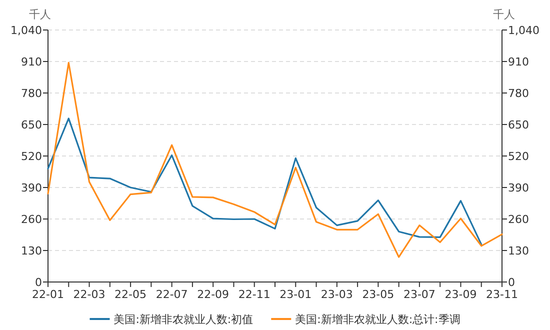 The height and width of the screenshot is (330, 550). Describe the element at coordinates (336, 294) in the screenshot. I see `x-tick-label: 23-03` at that location.